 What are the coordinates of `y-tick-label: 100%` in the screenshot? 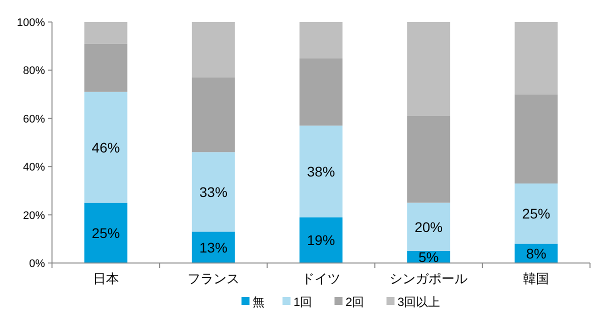 It's located at (31, 23).